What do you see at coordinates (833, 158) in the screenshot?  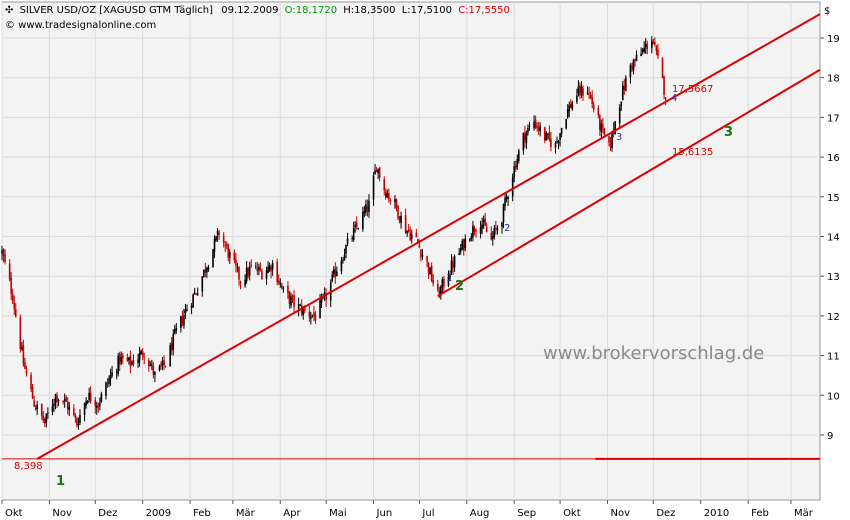 I see `y-tick-label: 16` at bounding box center [833, 158].